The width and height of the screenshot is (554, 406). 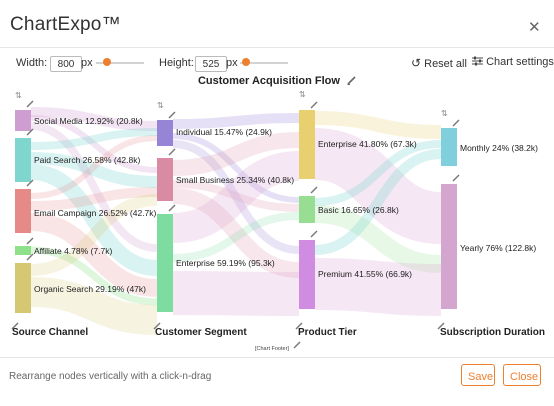 I want to click on node-label: Yearly 76% (122.8k), so click(x=498, y=248).